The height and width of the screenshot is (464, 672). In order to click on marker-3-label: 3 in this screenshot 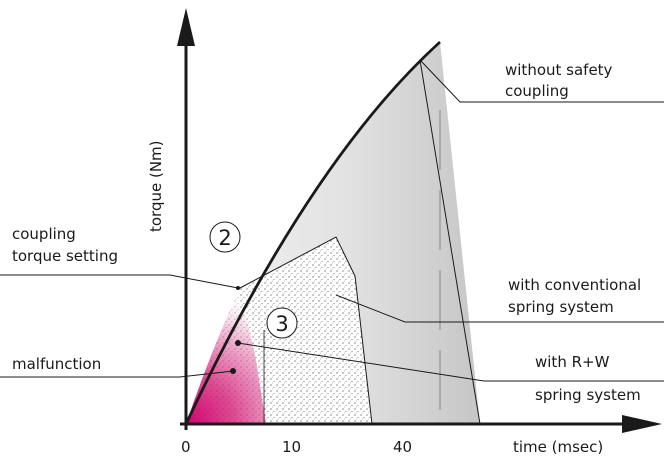, I will do `click(281, 324)`.